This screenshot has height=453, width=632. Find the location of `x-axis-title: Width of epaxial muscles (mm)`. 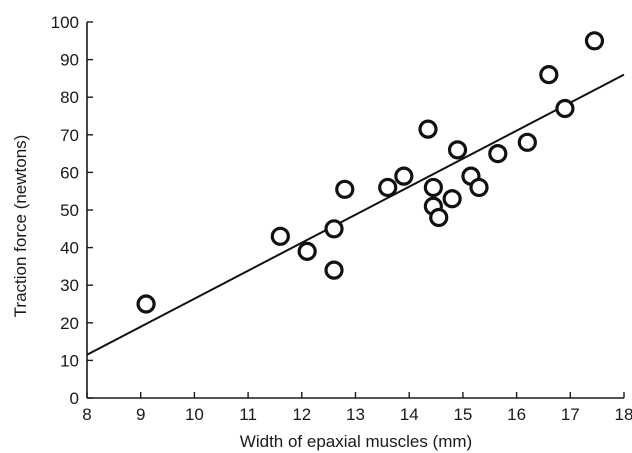

x-axis-title: Width of epaxial muscles (mm) is located at coordinates (356, 441).